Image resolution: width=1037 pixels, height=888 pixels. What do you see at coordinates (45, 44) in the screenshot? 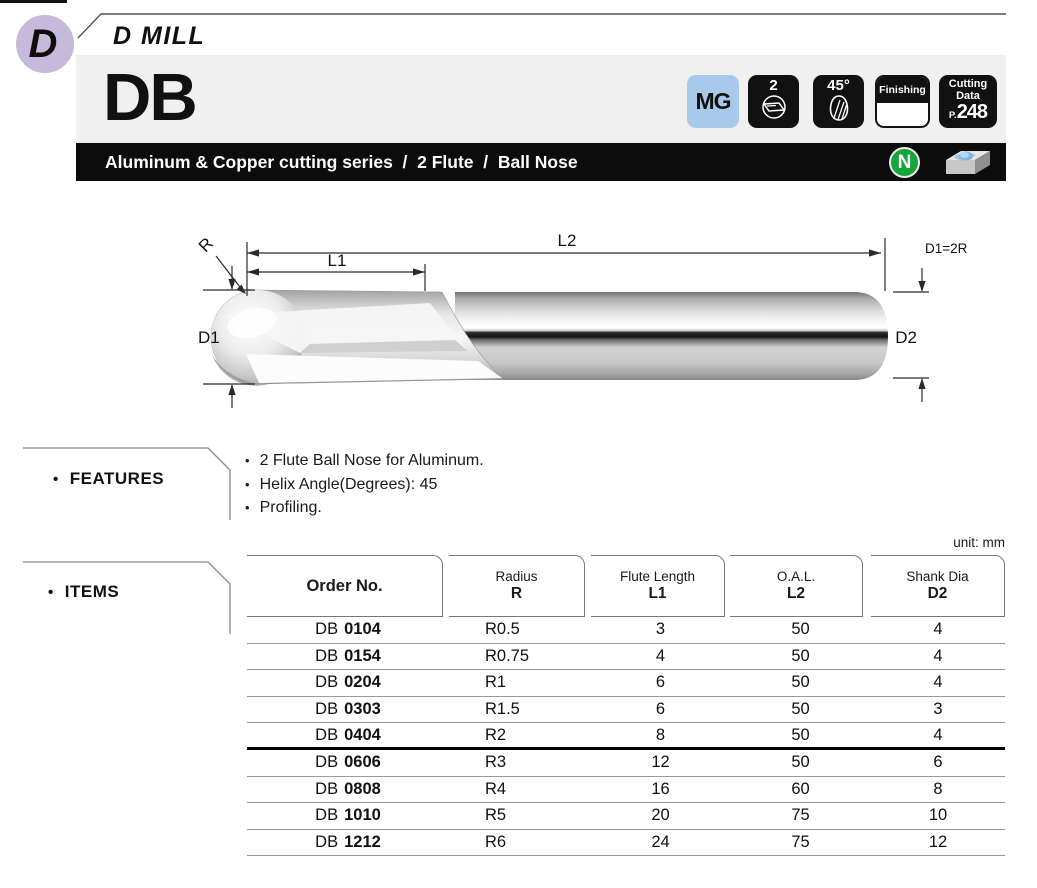
I see `series-logo-badge: D` at bounding box center [45, 44].